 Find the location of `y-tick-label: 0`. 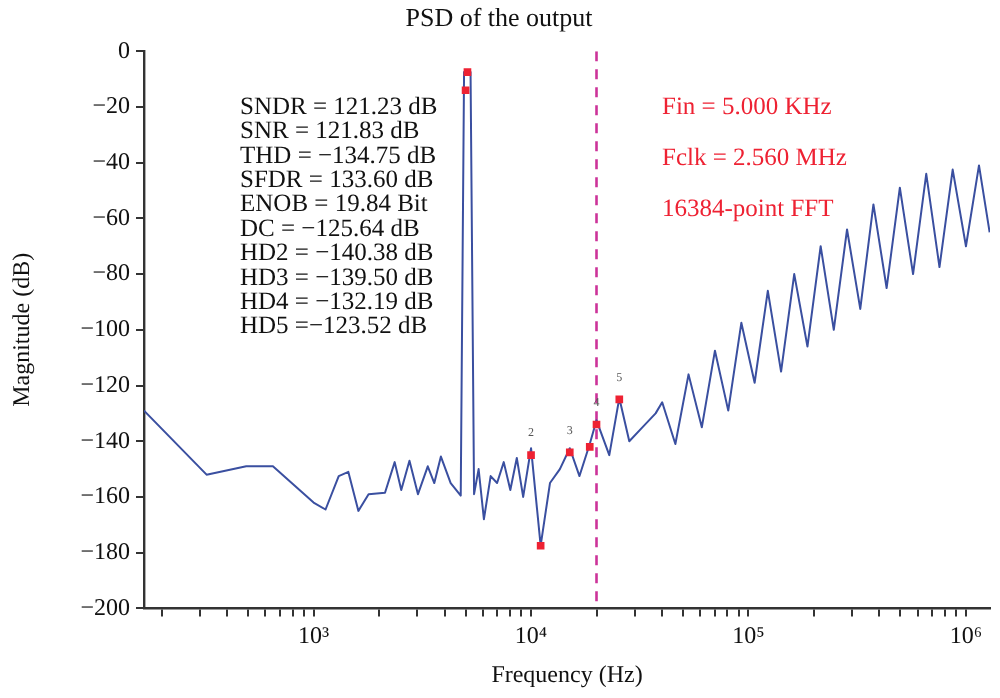

y-tick-label: 0 is located at coordinates (124, 49).